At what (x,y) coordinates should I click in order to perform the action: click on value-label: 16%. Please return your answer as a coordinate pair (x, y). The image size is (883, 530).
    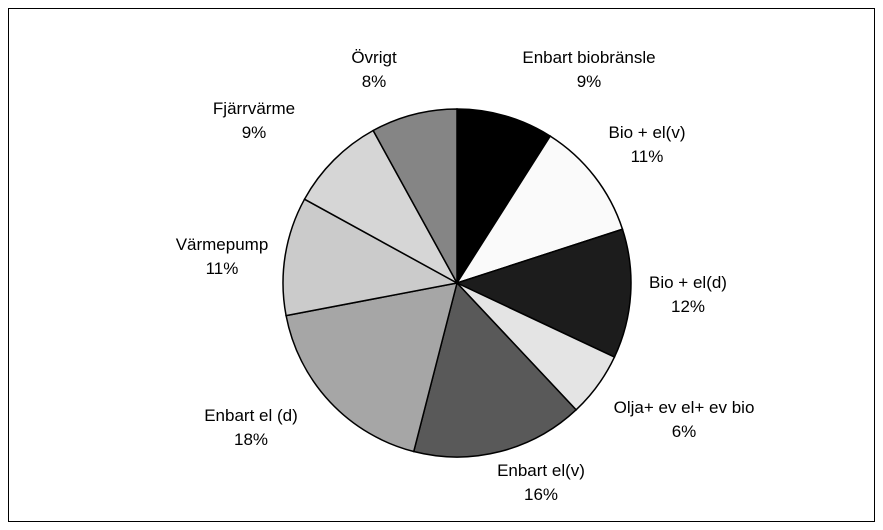
    Looking at the image, I should click on (541, 494).